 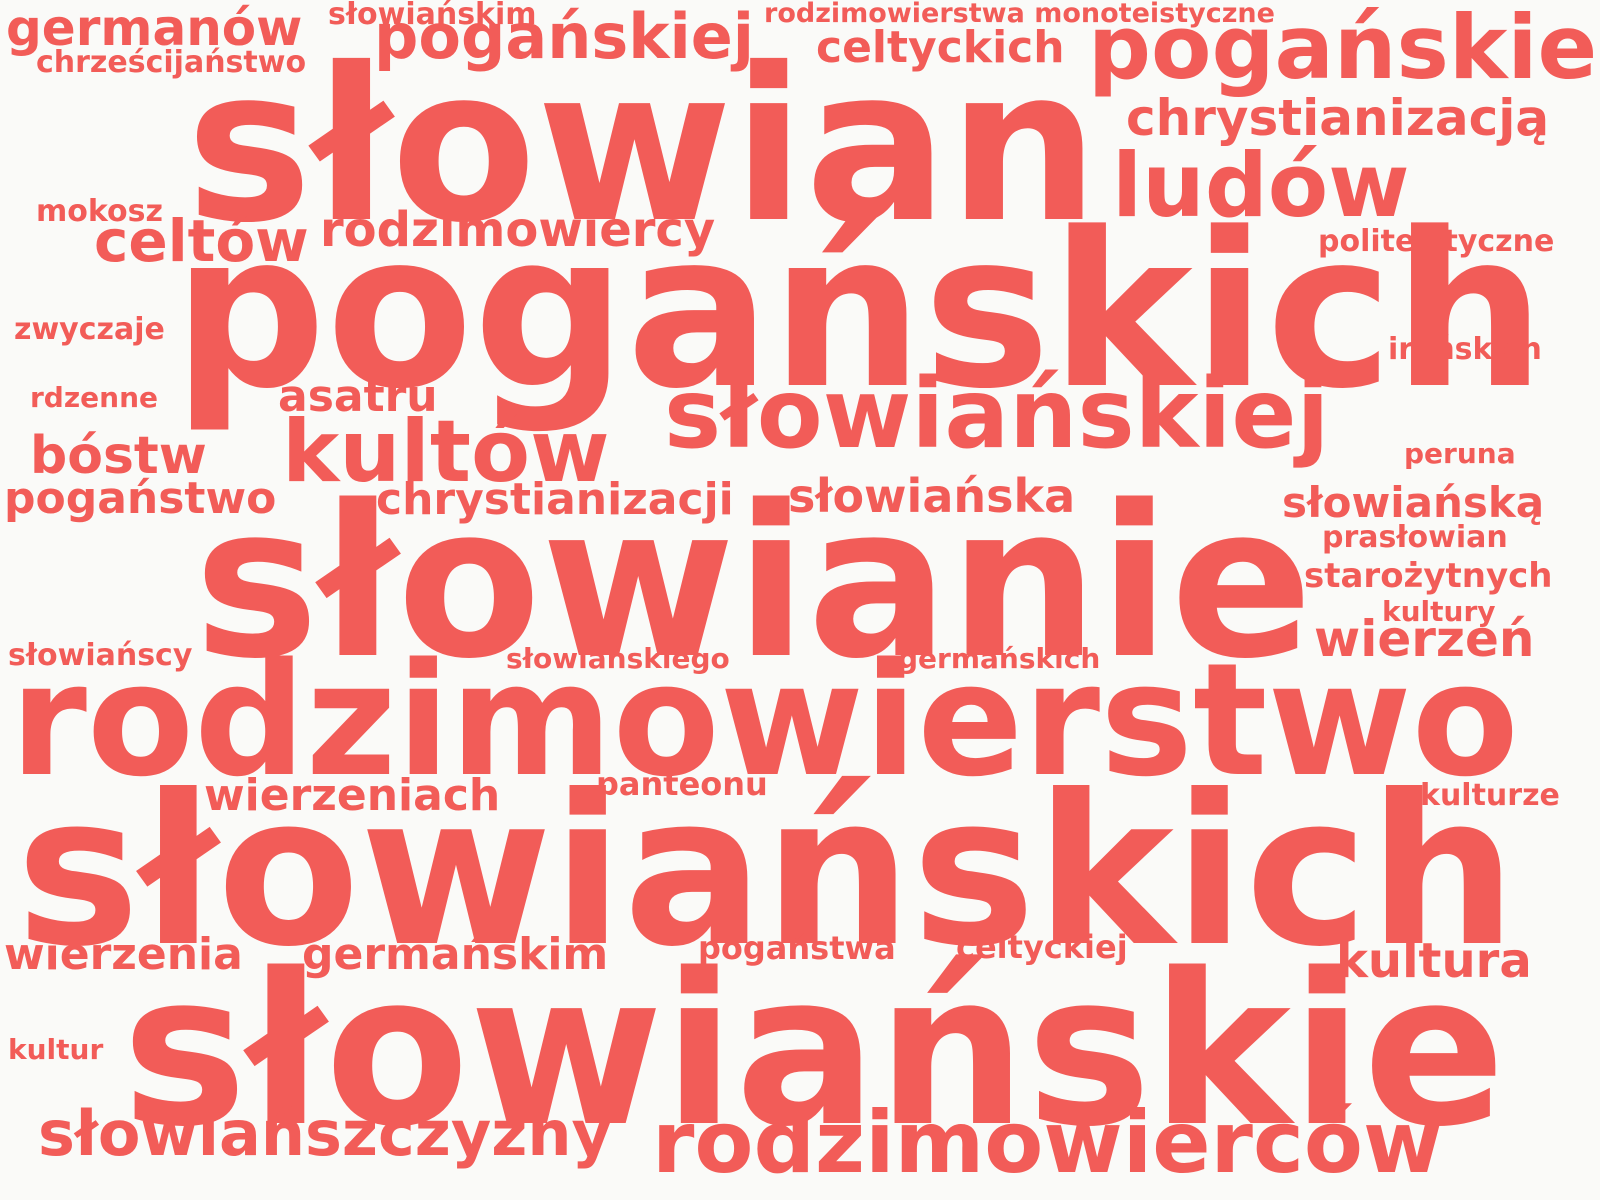 What do you see at coordinates (1439, 611) in the screenshot?
I see `word-kultury: kultury` at bounding box center [1439, 611].